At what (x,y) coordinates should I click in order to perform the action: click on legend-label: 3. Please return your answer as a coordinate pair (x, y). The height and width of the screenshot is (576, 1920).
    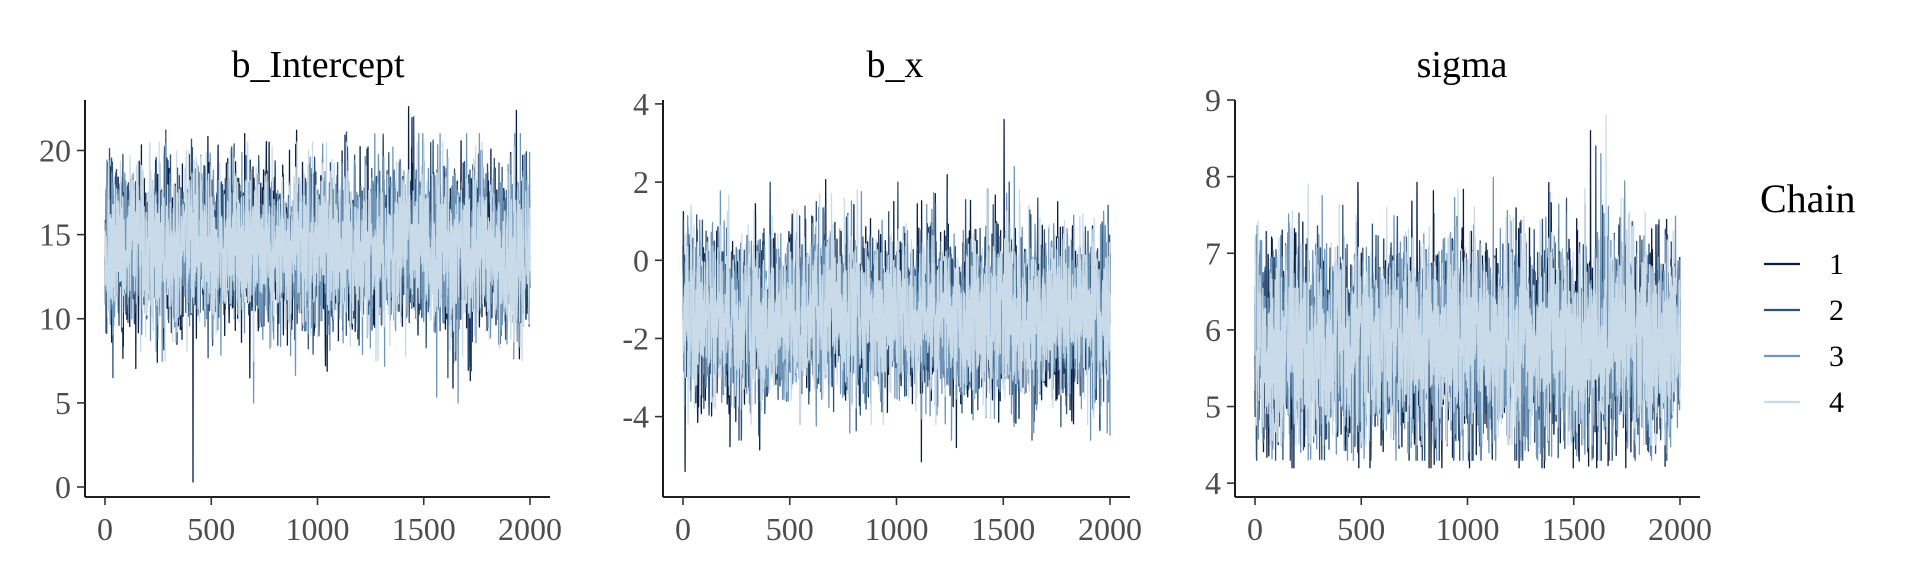
    Looking at the image, I should click on (1836, 356).